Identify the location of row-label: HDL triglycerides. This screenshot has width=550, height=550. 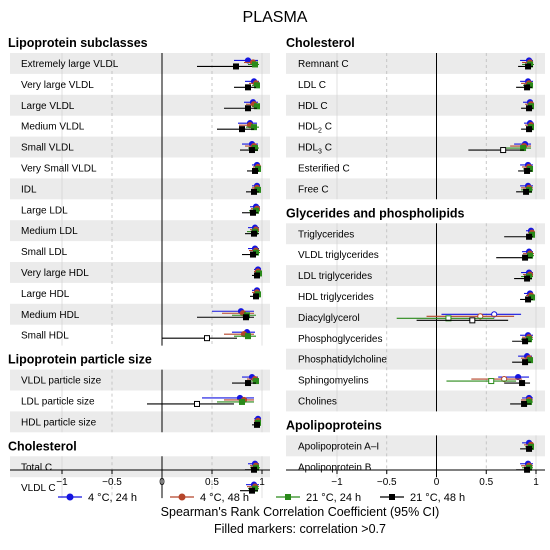
(336, 297).